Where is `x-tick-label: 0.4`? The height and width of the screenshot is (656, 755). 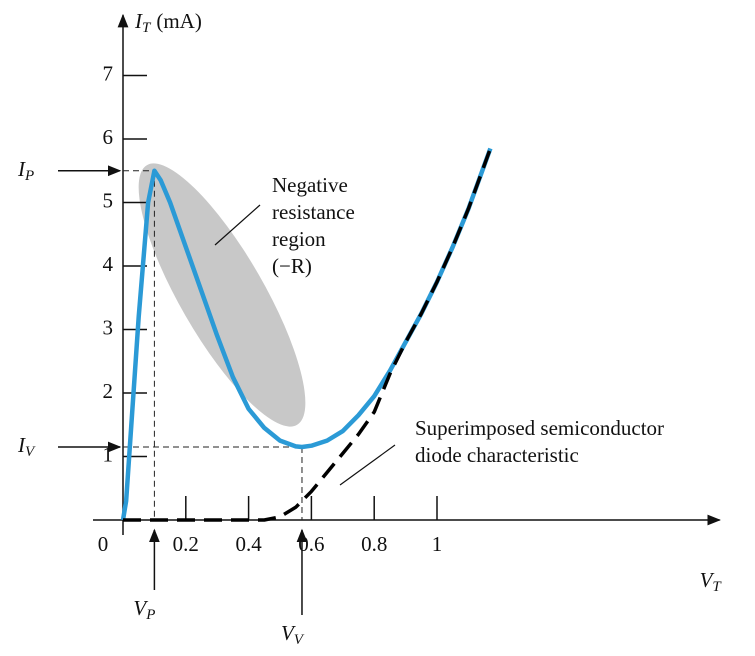 x-tick-label: 0.4 is located at coordinates (248, 544).